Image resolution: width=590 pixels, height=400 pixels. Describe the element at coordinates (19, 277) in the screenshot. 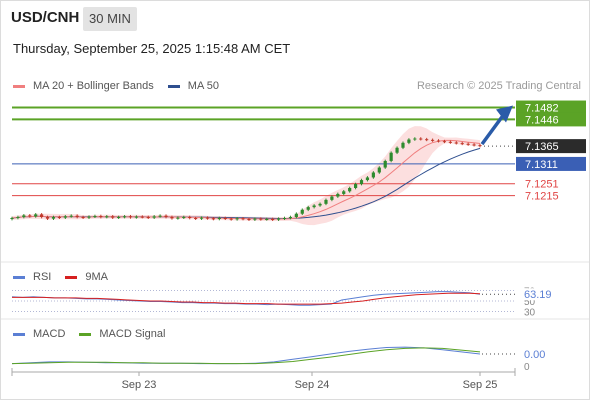

I see `rsi-swatch` at that location.